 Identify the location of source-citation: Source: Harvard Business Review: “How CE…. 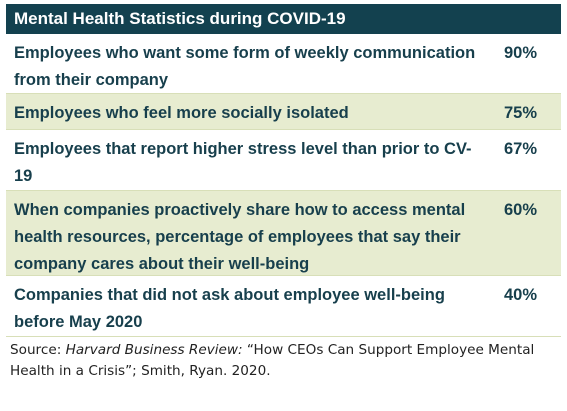
(283, 359).